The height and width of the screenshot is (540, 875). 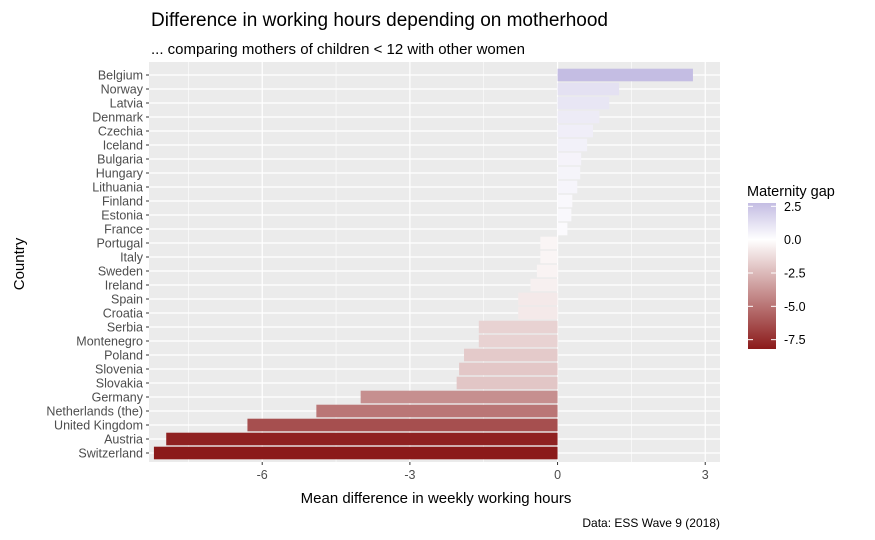 I want to click on y-tick-label: Slovenia, so click(x=119, y=370).